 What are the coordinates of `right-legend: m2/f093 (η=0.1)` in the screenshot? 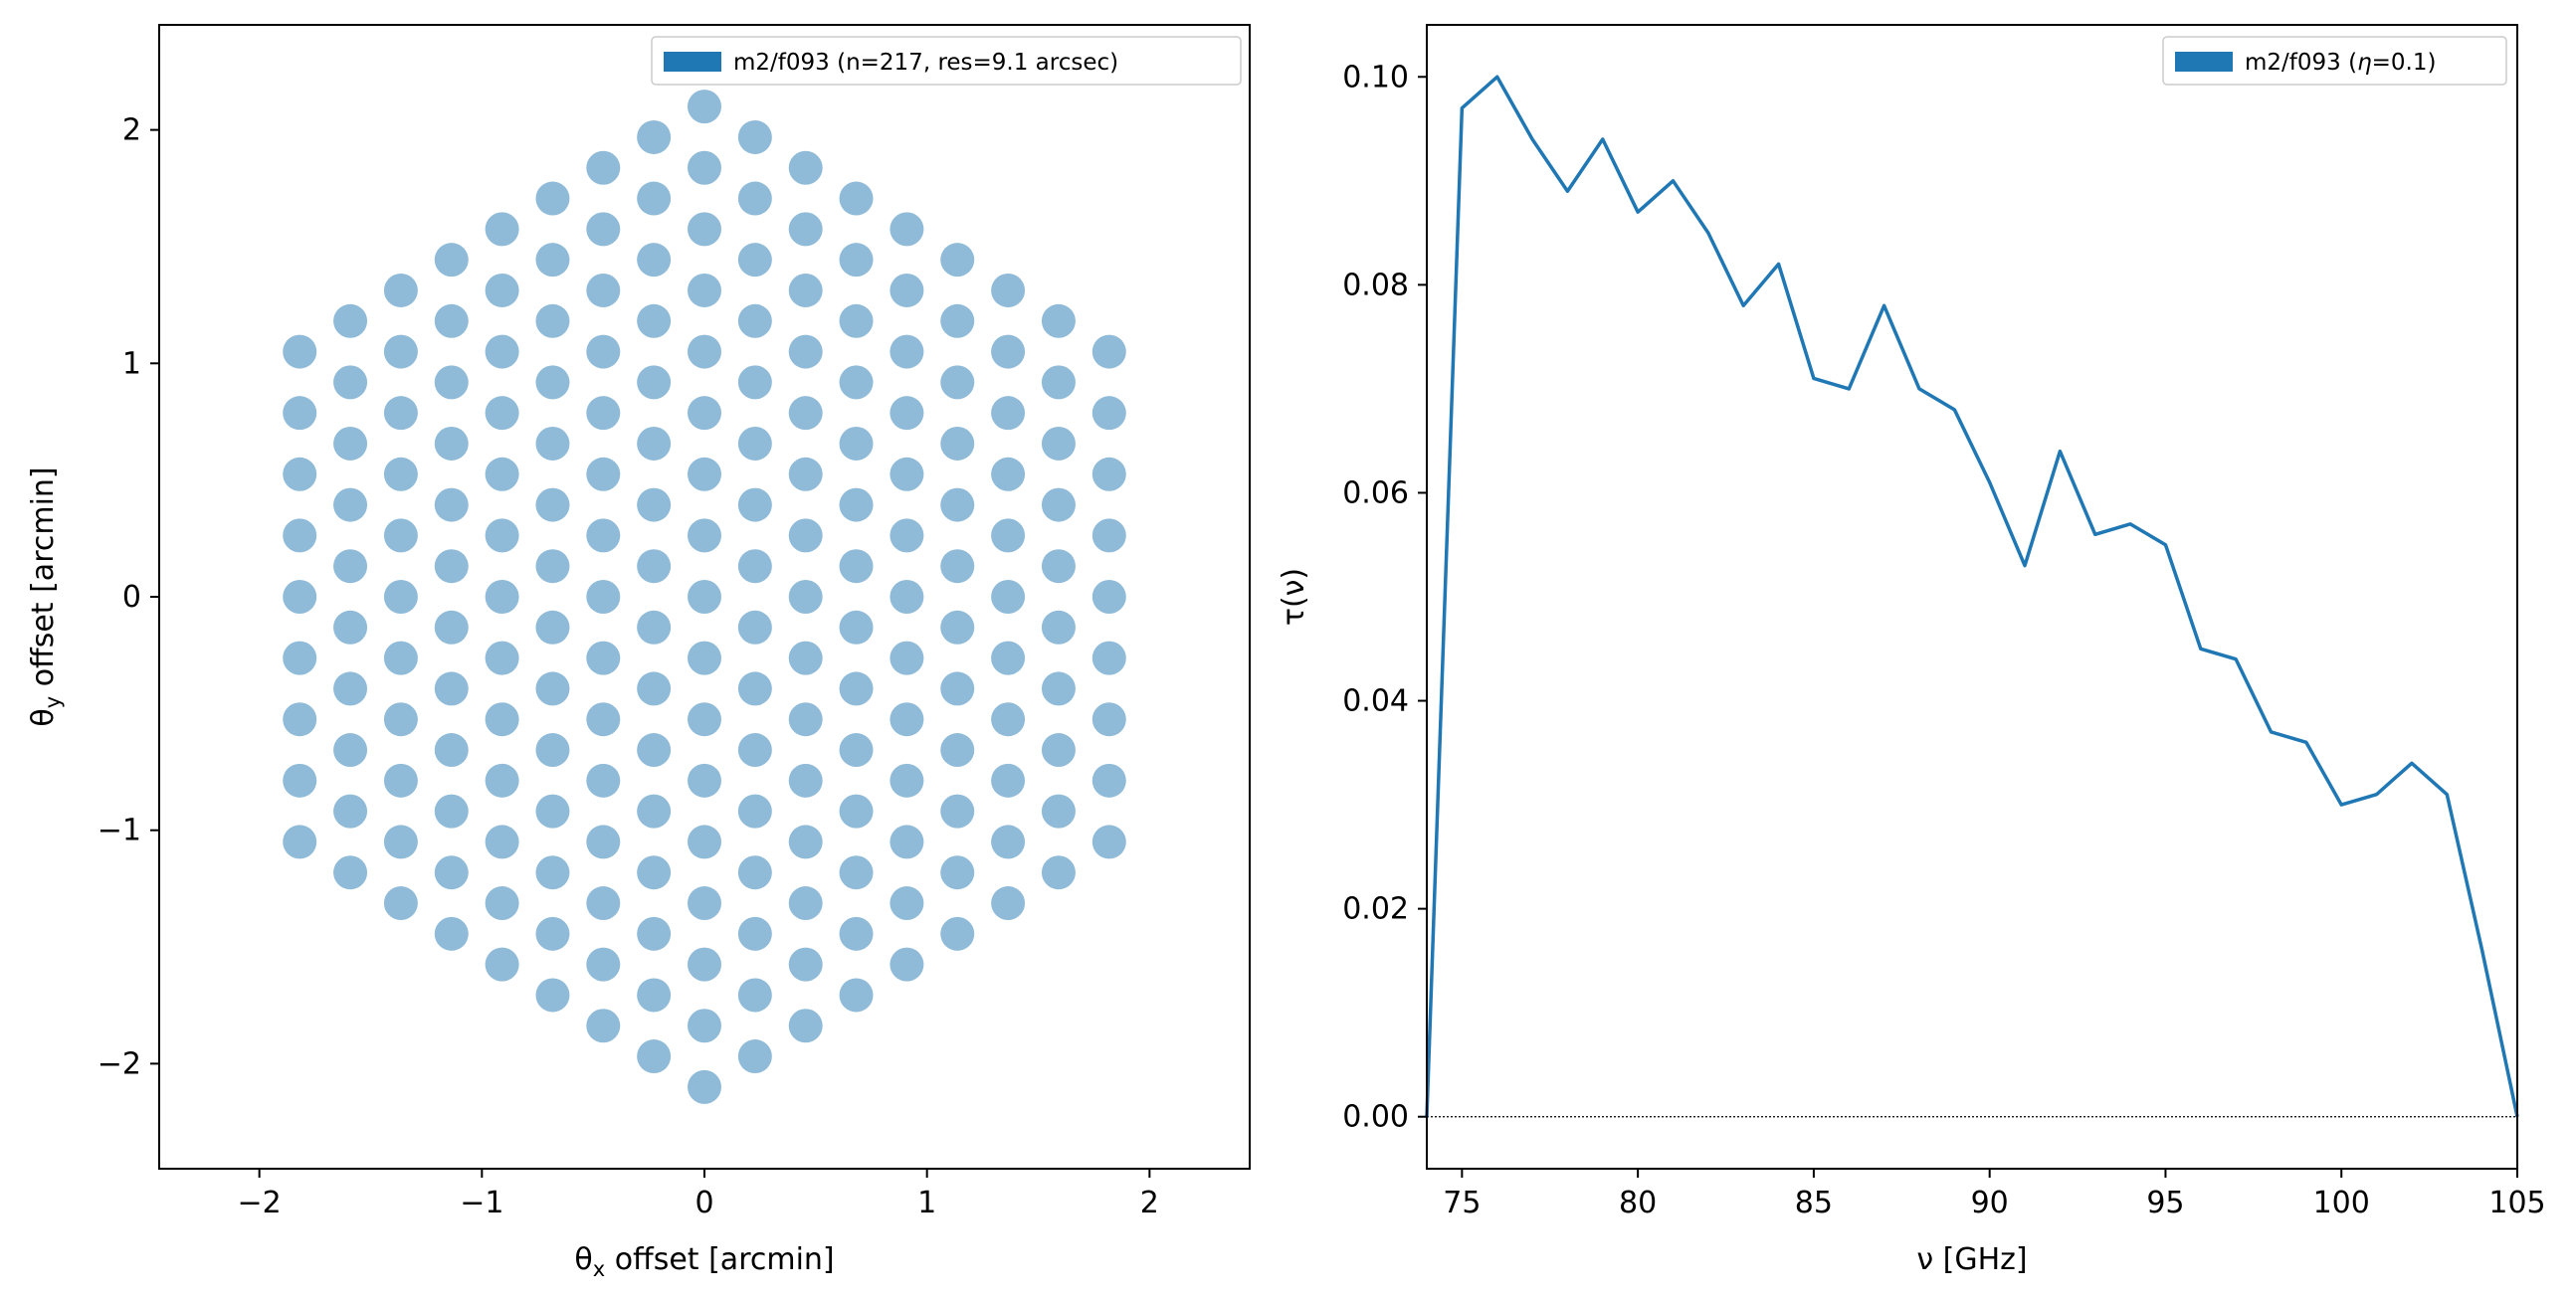 It's located at (2334, 61).